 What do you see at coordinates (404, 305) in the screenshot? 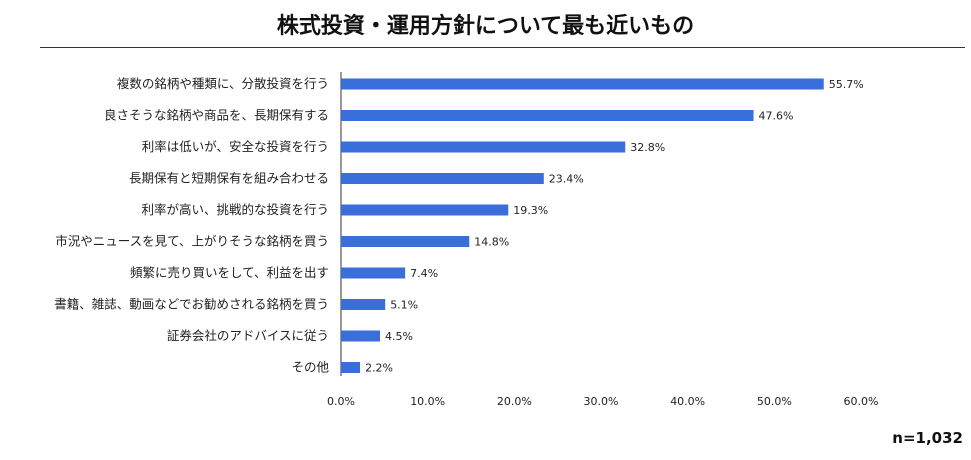
I see `data-label: 5.1%` at bounding box center [404, 305].